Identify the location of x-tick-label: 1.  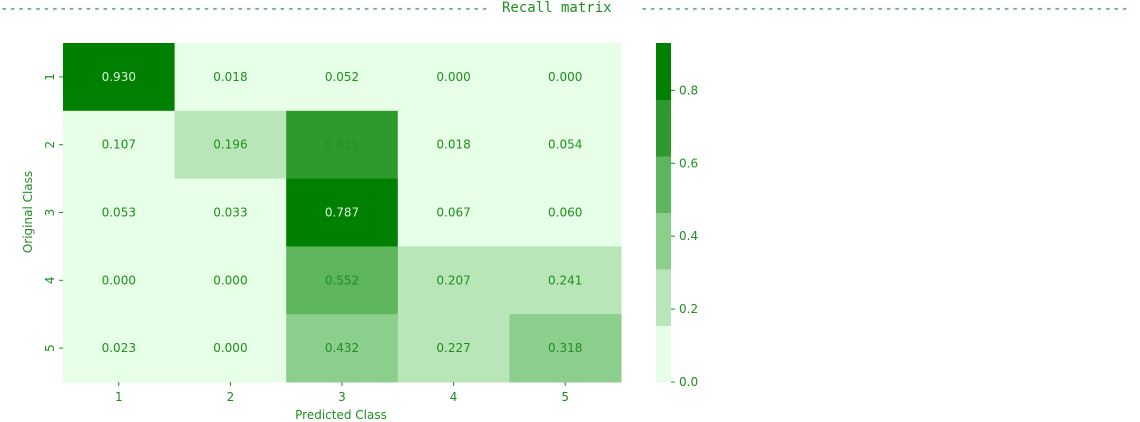
(119, 397).